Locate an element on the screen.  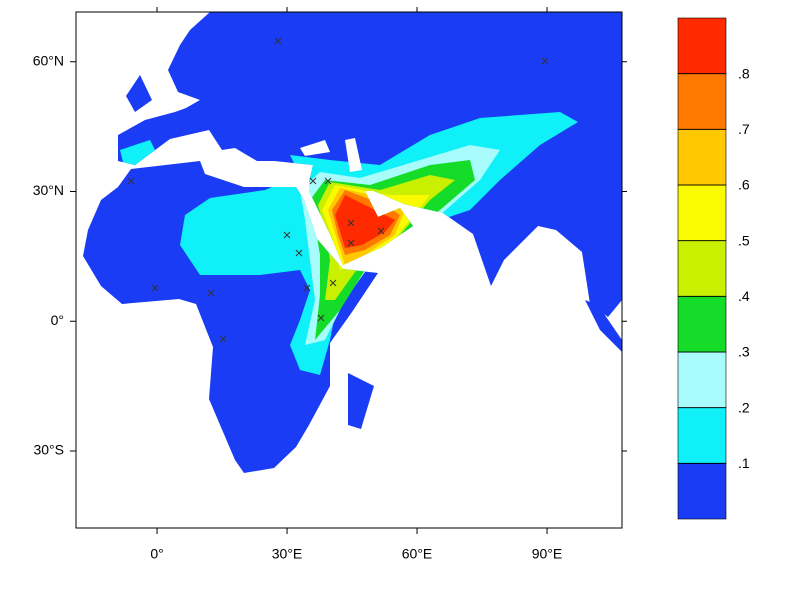
colorbar: .1 .2 .3 .4 .5 .6 .7 .8 is located at coordinates (713, 268).